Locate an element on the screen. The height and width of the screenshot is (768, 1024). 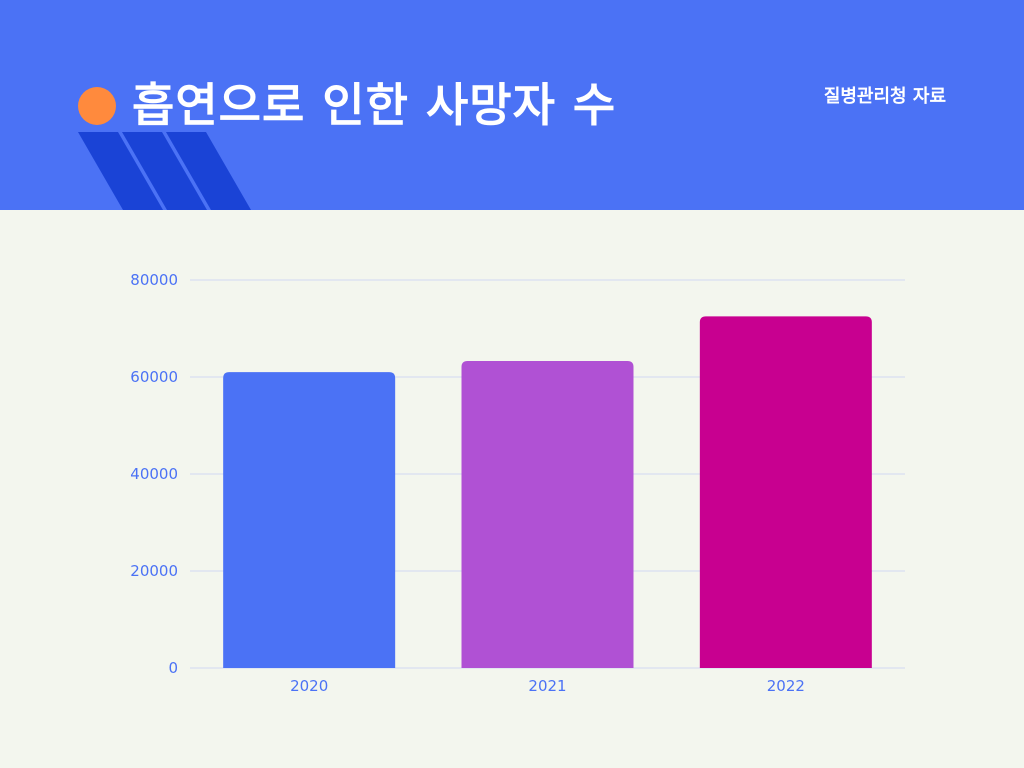
y-tick-label: 40000 is located at coordinates (154, 474).